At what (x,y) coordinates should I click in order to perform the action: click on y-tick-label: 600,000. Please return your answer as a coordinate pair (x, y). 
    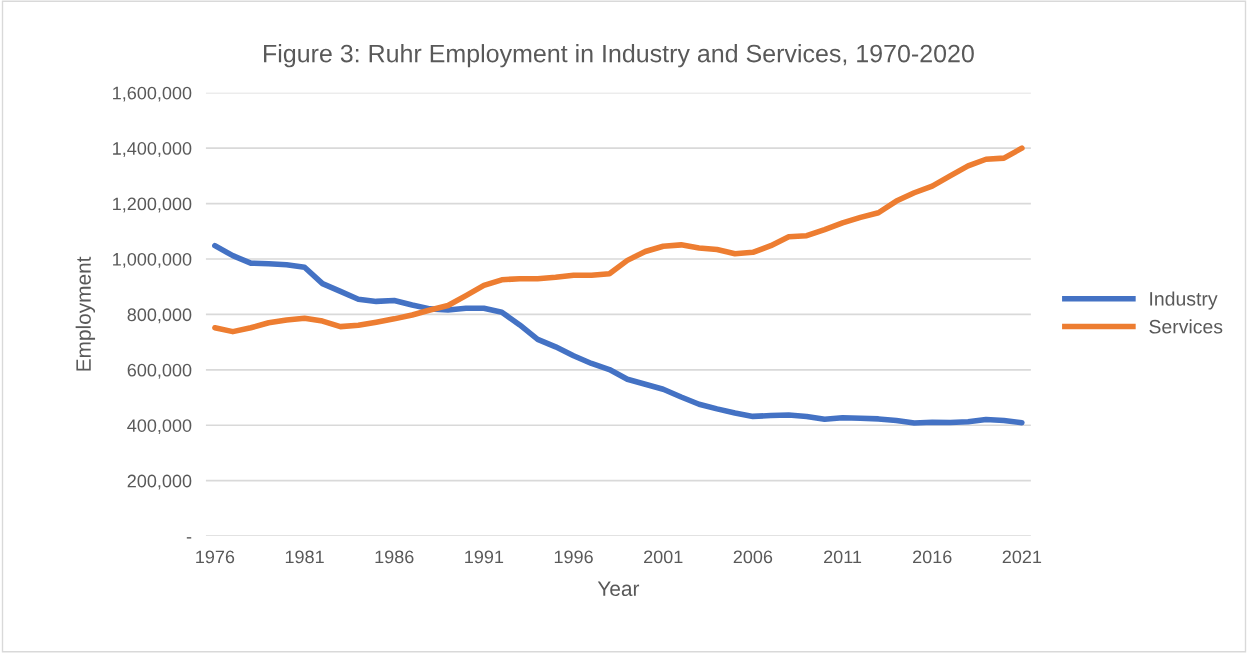
    Looking at the image, I should click on (159, 371).